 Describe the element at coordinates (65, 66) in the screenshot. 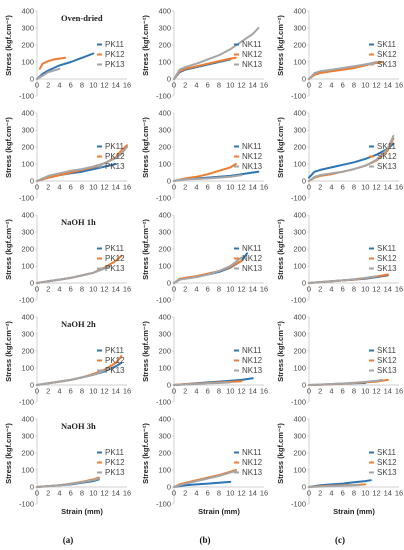

I see `series-line-pk11` at that location.